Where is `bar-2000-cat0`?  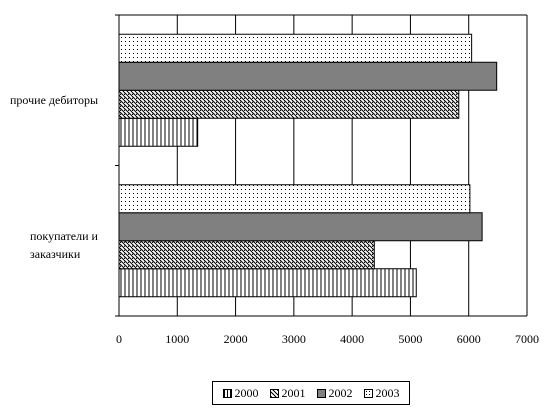 bar-2000-cat0 is located at coordinates (158, 132).